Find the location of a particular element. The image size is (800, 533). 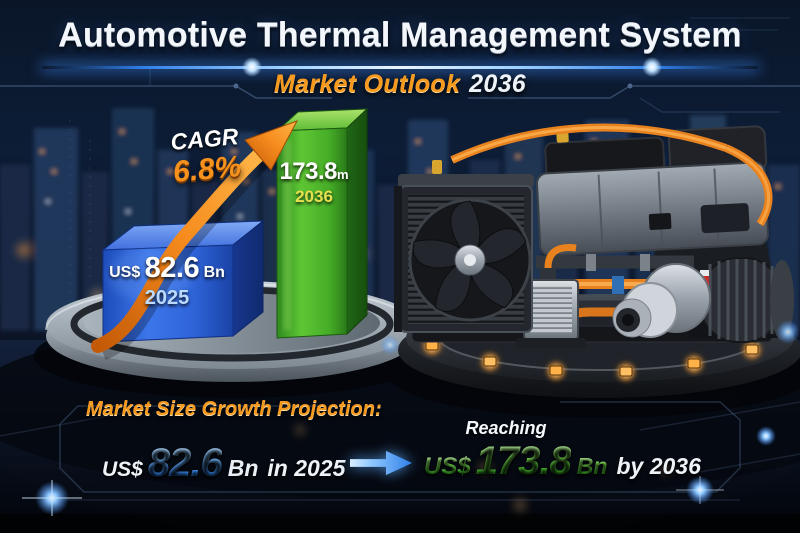

subtitle-year: 2036 is located at coordinates (497, 84).